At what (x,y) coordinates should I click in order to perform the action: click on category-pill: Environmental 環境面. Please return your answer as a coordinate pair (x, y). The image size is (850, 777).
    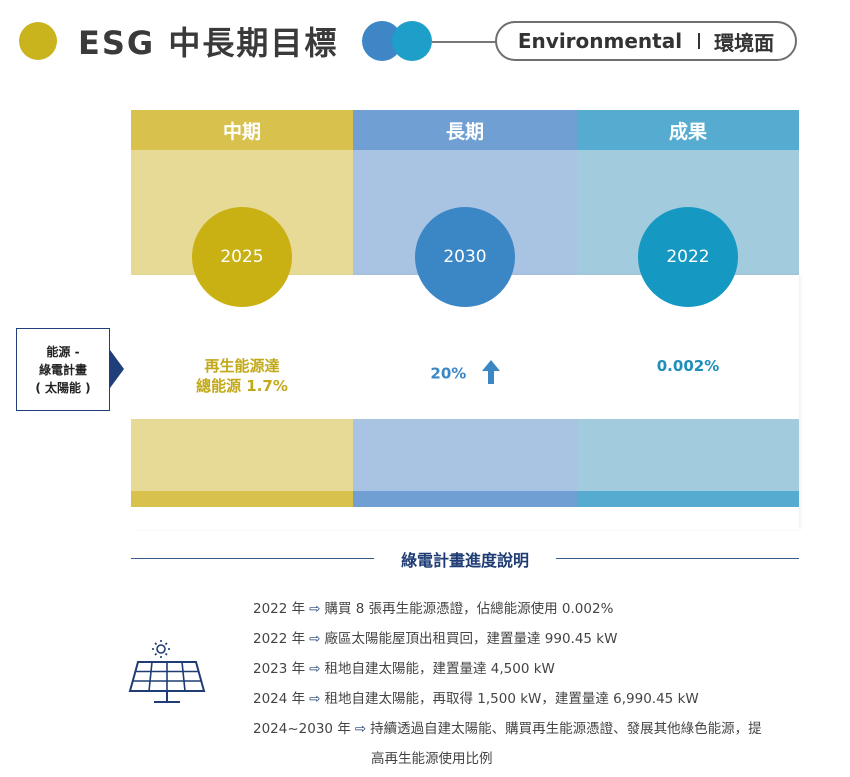
    Looking at the image, I should click on (646, 41).